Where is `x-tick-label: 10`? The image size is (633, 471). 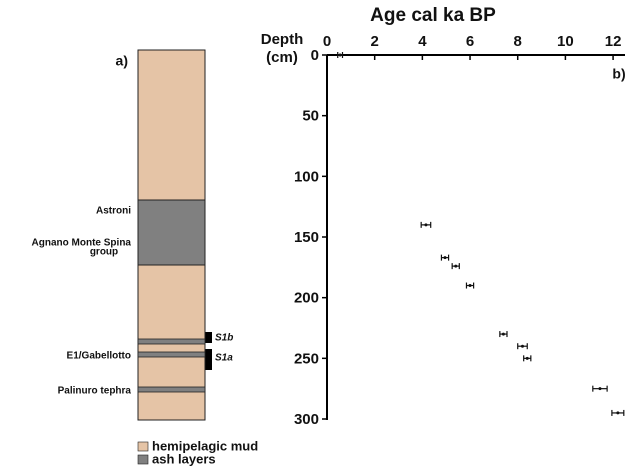 x-tick-label: 10 is located at coordinates (565, 41).